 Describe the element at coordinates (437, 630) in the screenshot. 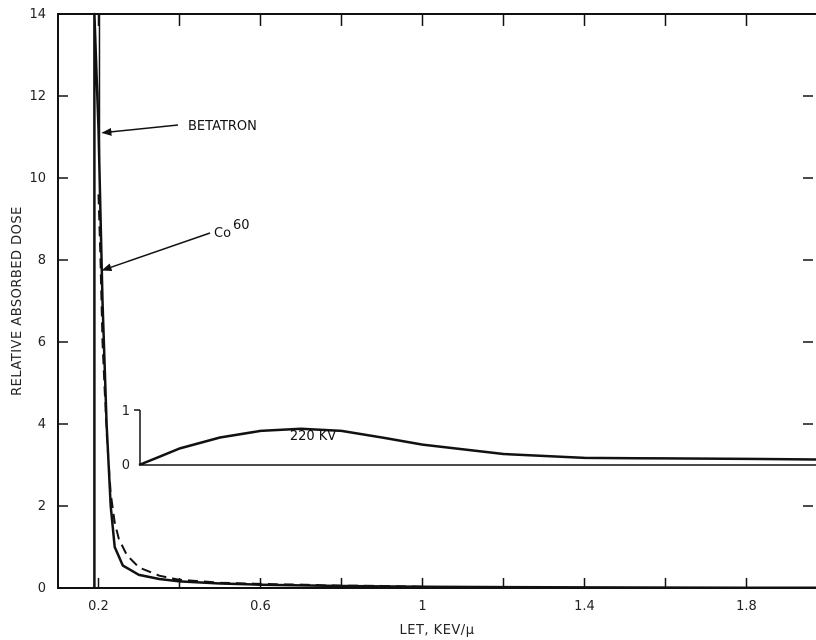

I see `x-axis-title: LET, KEV/μ` at that location.